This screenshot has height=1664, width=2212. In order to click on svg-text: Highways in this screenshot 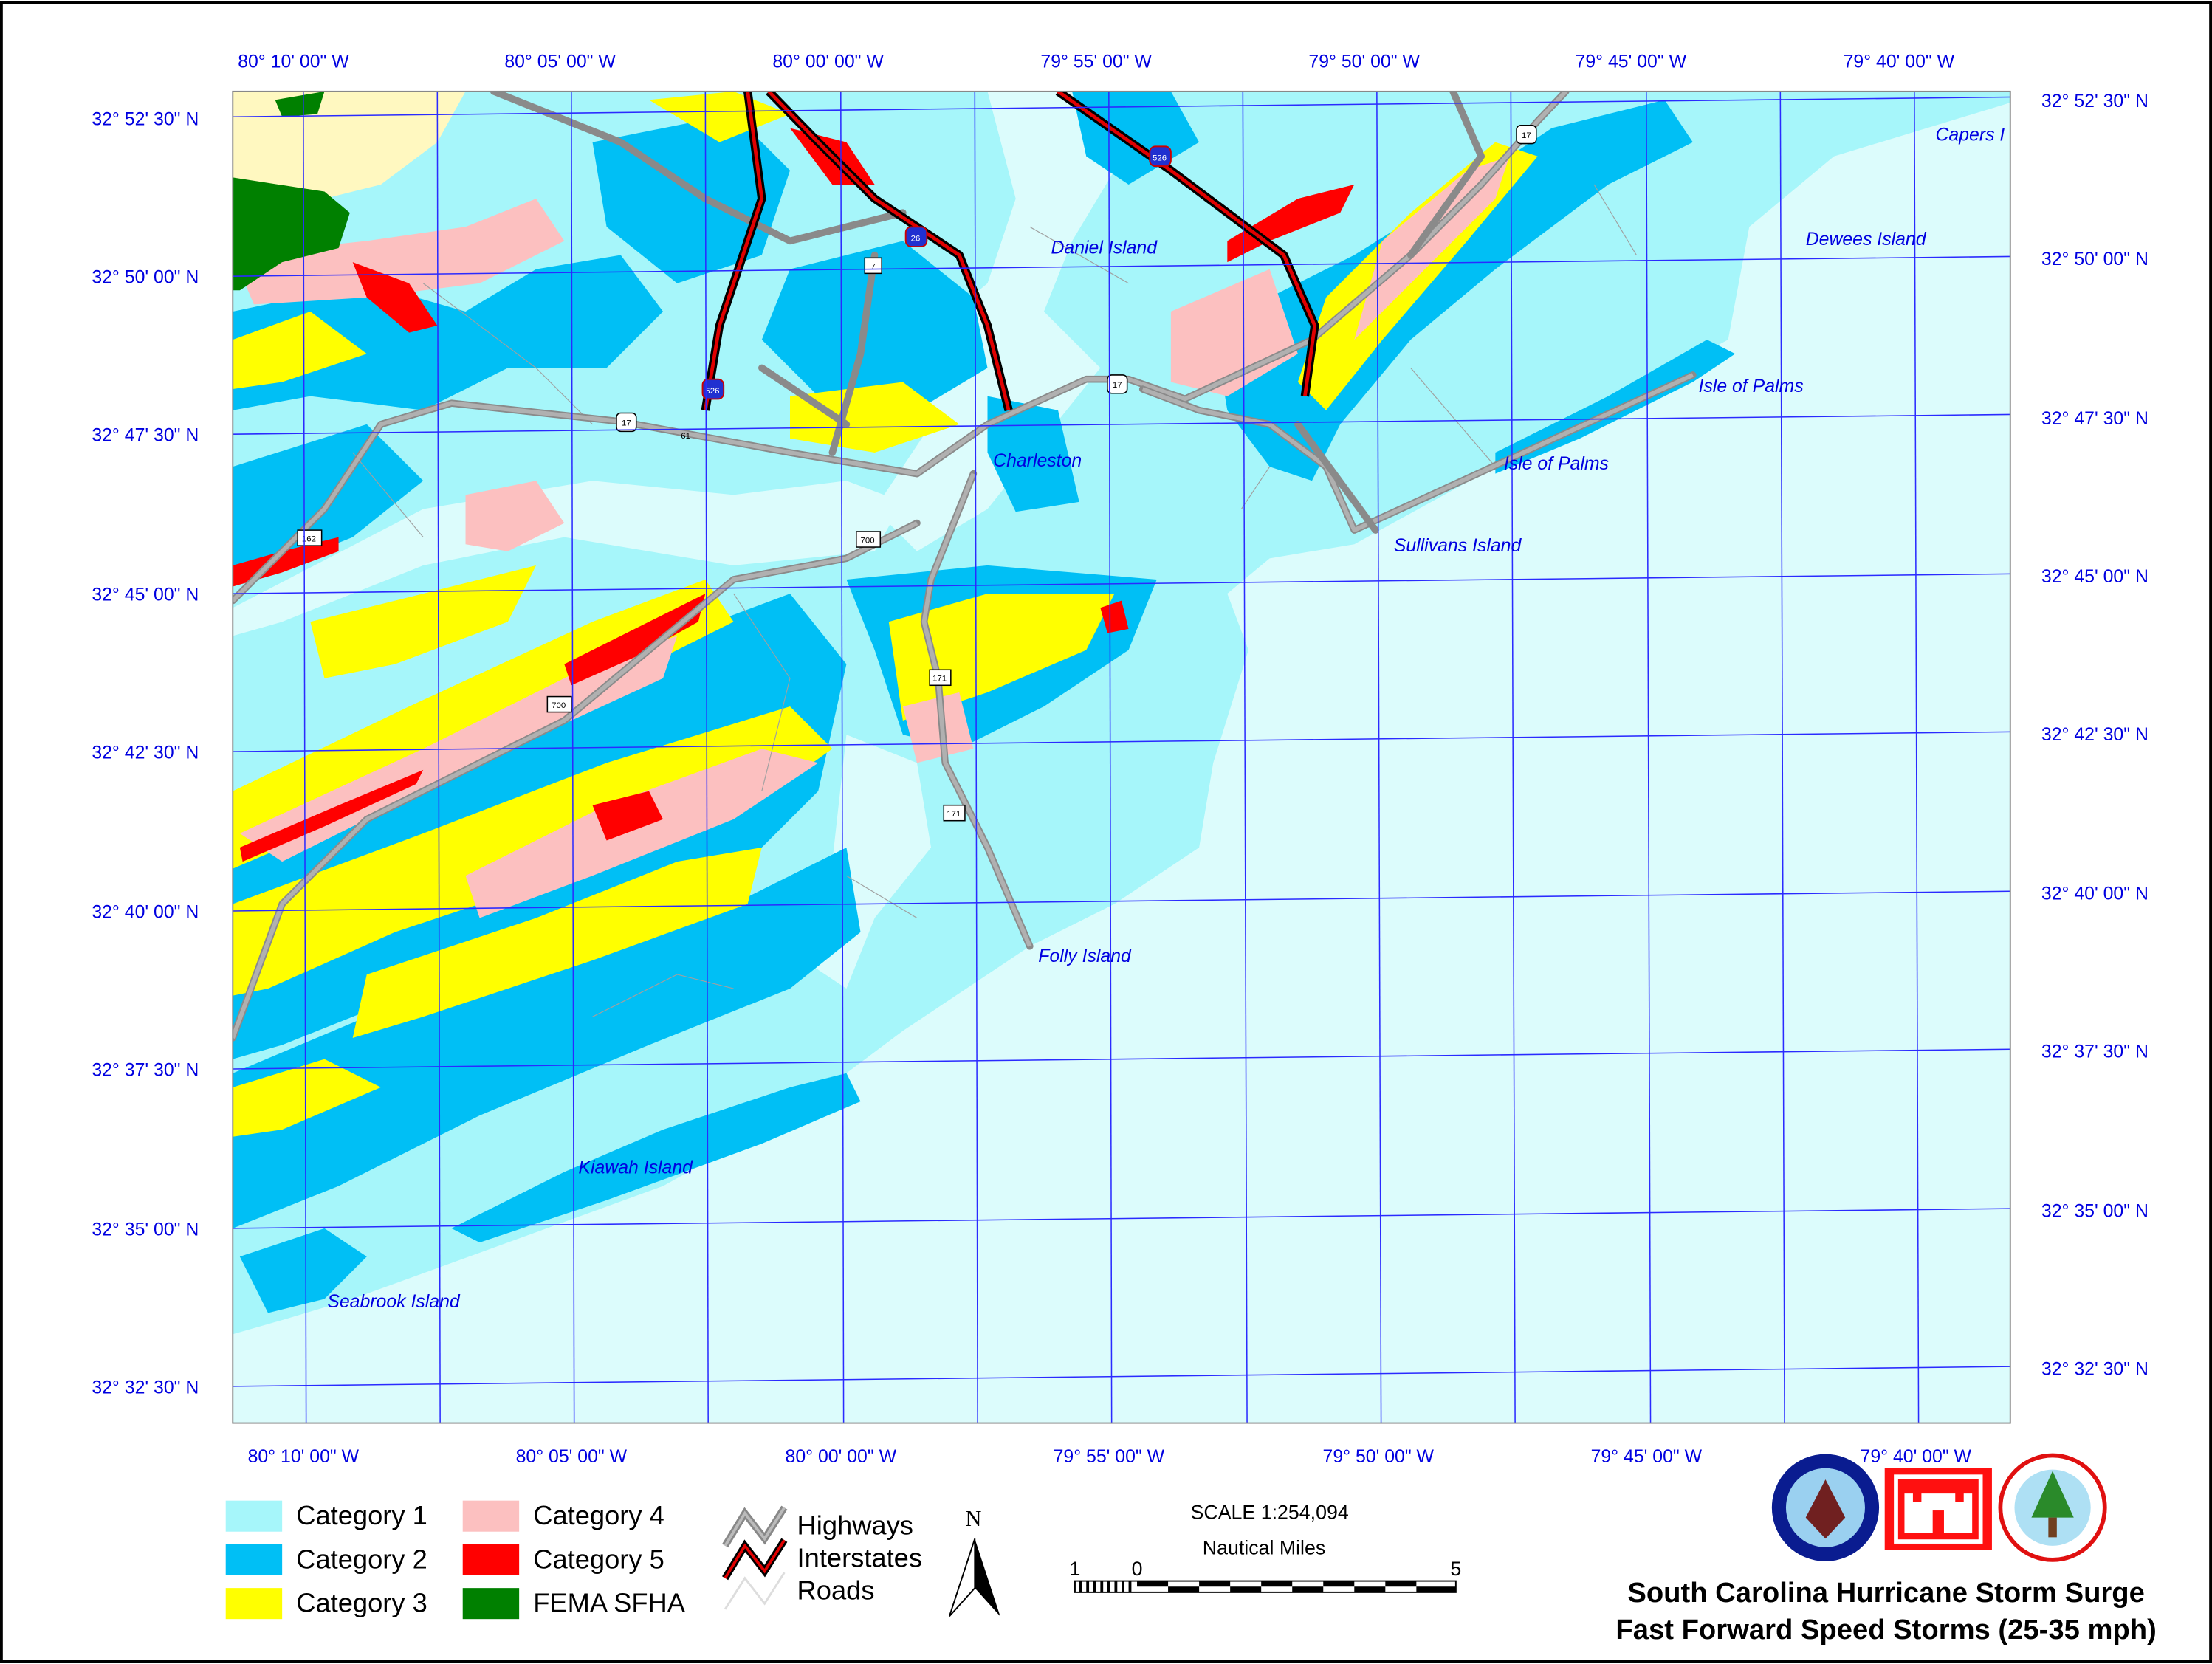, I will do `click(855, 1525)`.